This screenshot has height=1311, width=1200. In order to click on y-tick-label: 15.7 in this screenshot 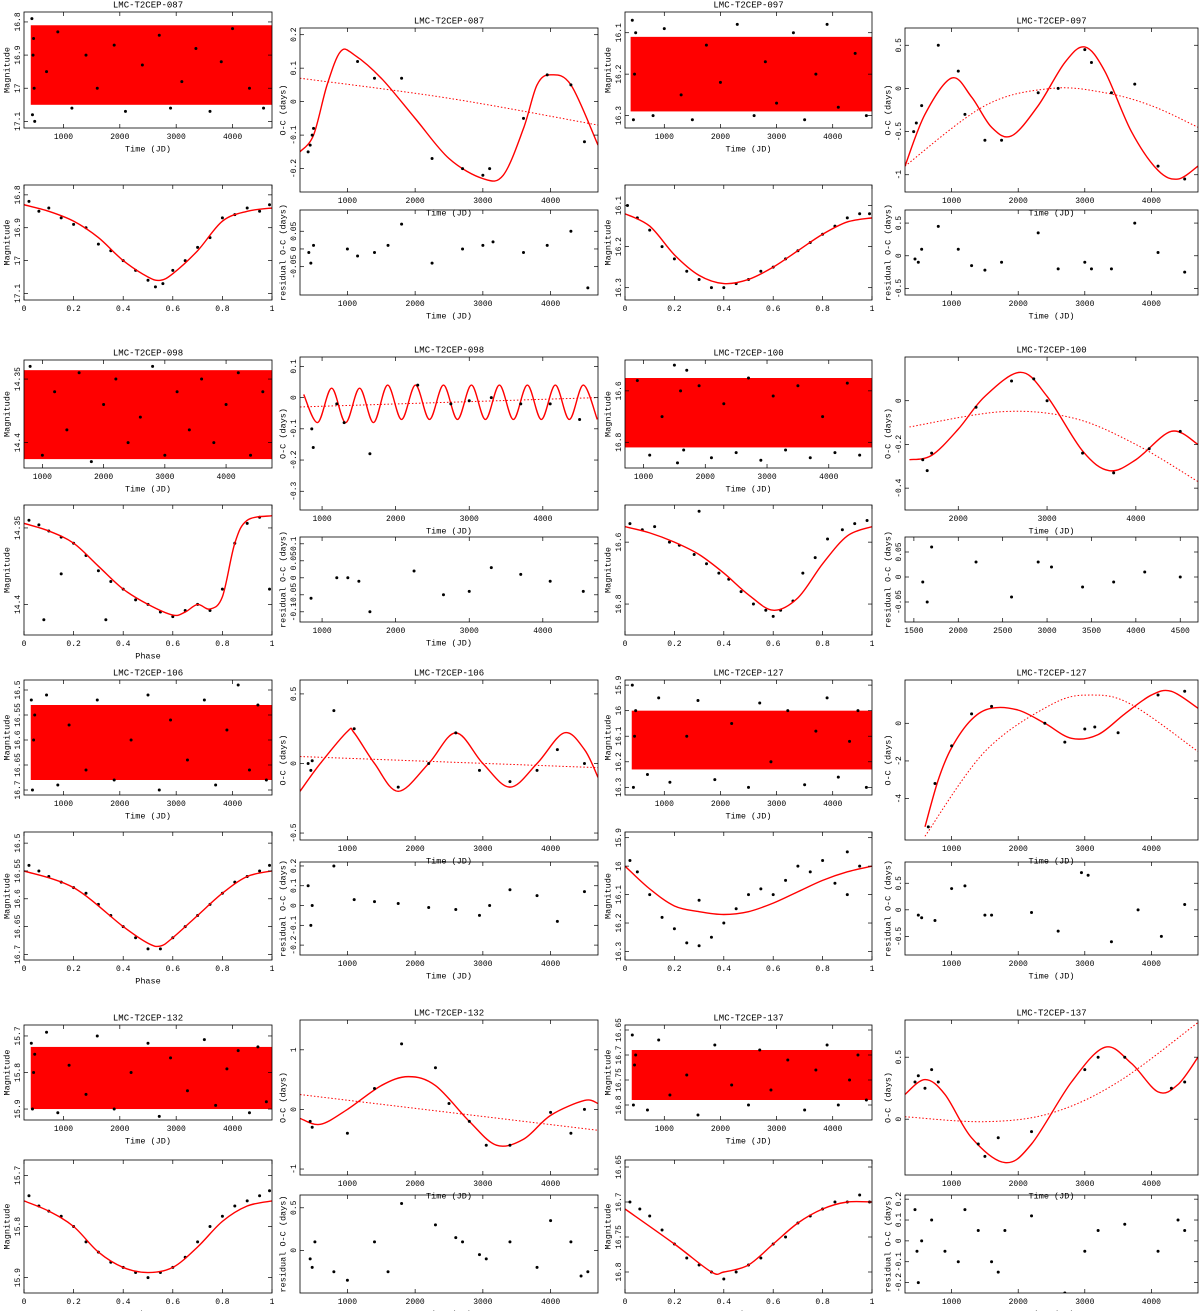, I will do `click(18, 1035)`.